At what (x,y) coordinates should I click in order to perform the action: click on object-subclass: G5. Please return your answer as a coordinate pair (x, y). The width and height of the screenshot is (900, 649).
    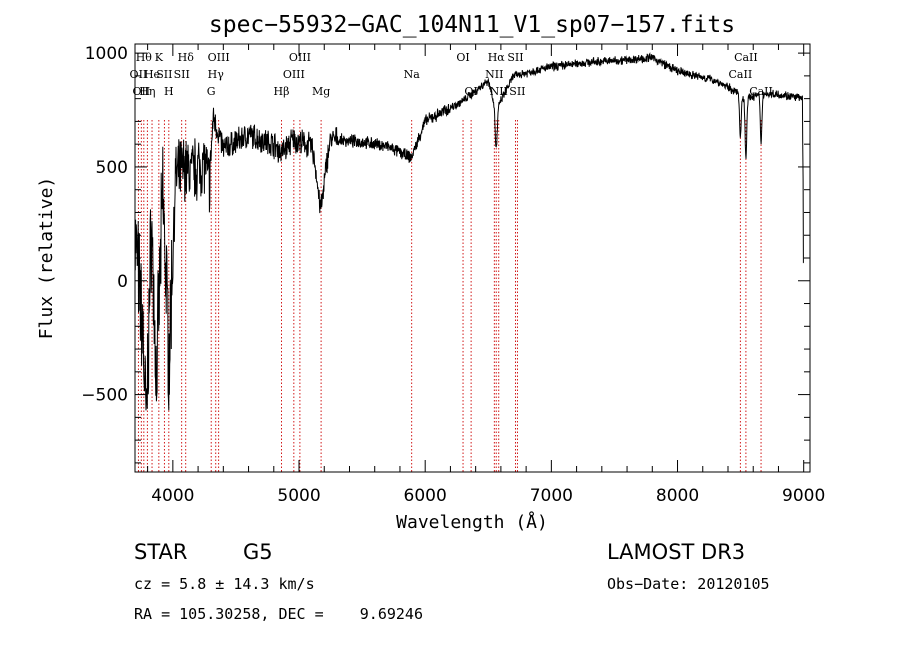
    Looking at the image, I should click on (258, 552).